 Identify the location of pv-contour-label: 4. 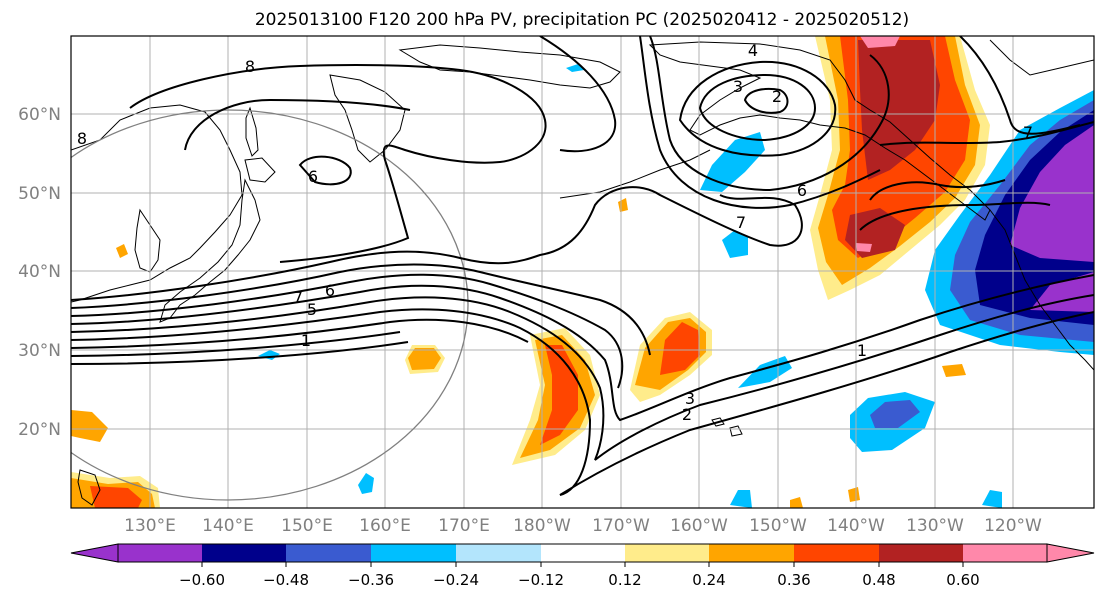
(753, 50).